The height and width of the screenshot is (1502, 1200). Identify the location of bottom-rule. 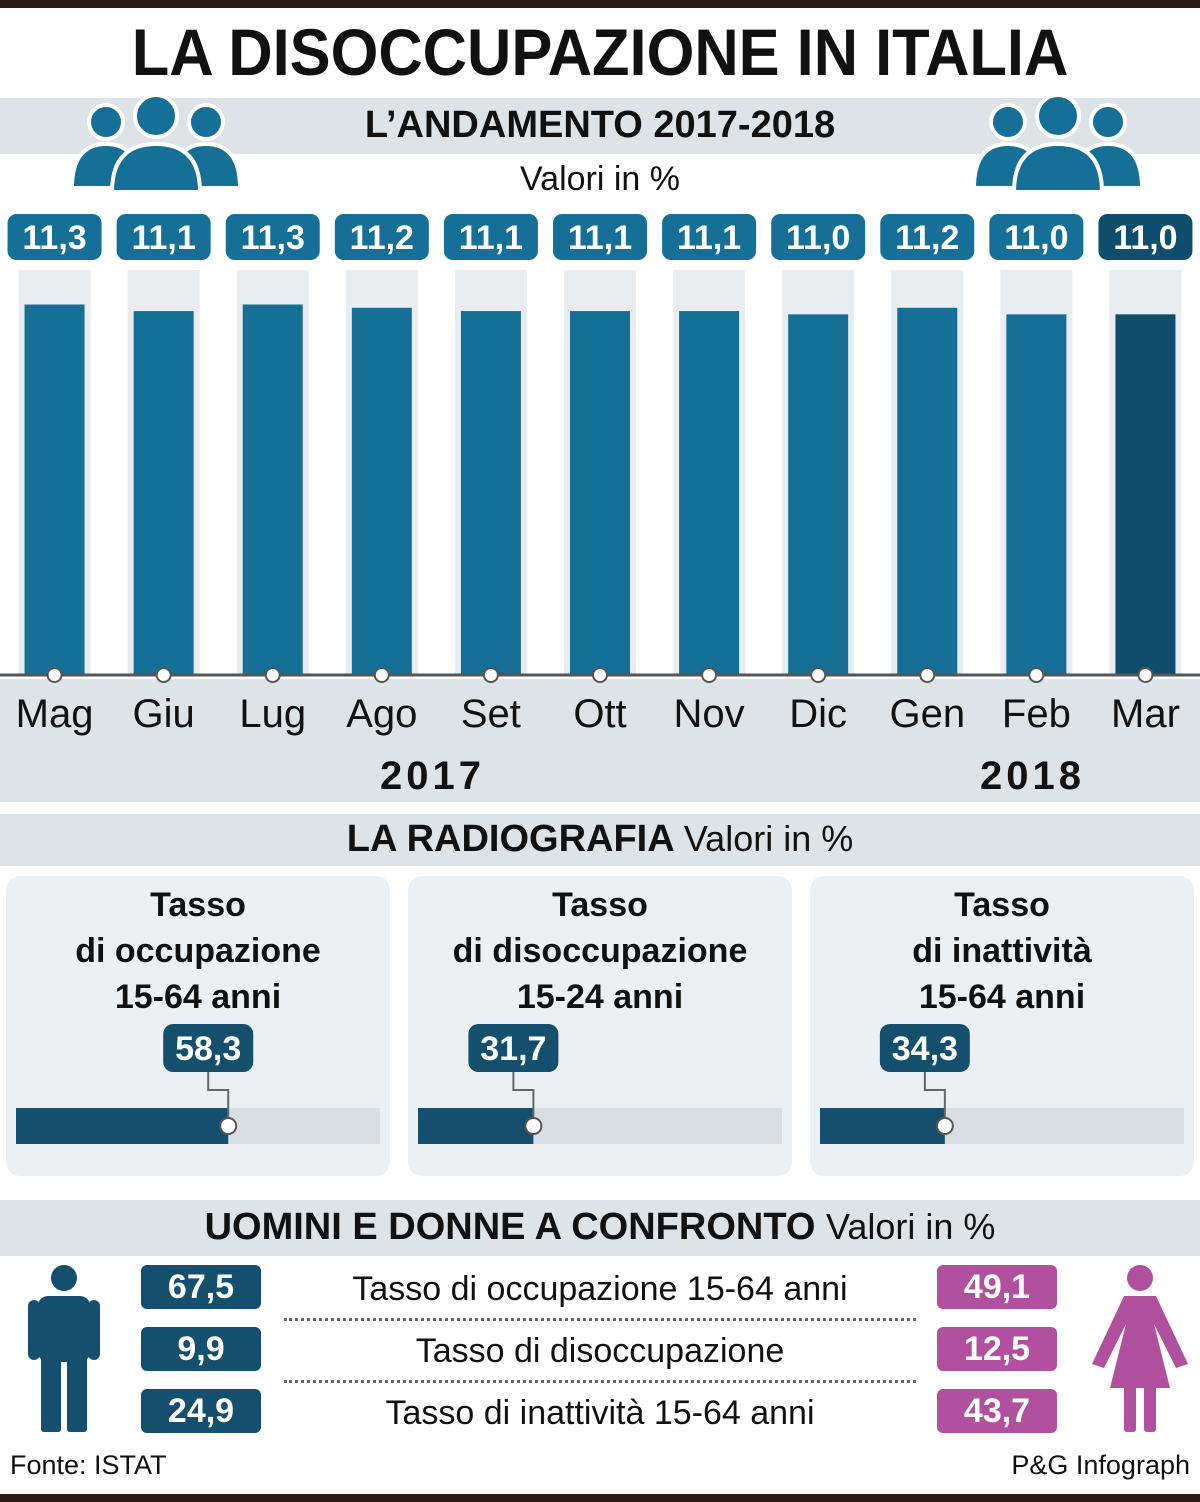
(600, 1498).